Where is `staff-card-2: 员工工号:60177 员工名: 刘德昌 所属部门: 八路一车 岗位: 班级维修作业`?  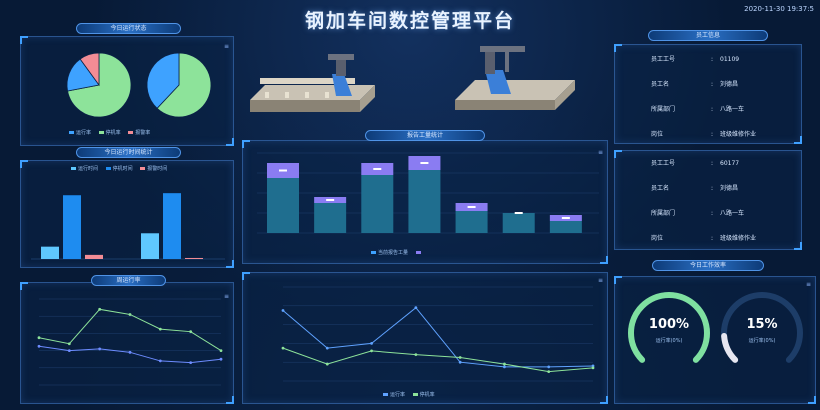 staff-card-2: 员工工号:60177 员工名: 刘德昌 所属部门: 八路一车 岗位: 班级维修作业 is located at coordinates (708, 200).